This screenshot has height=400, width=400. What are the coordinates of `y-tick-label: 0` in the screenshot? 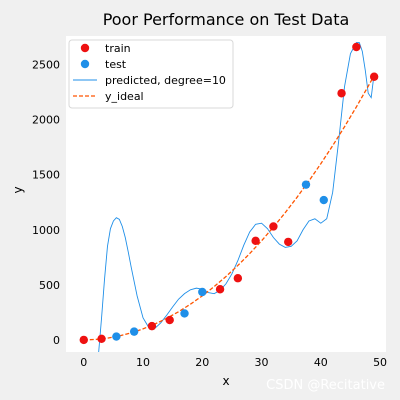 It's located at (56, 340).